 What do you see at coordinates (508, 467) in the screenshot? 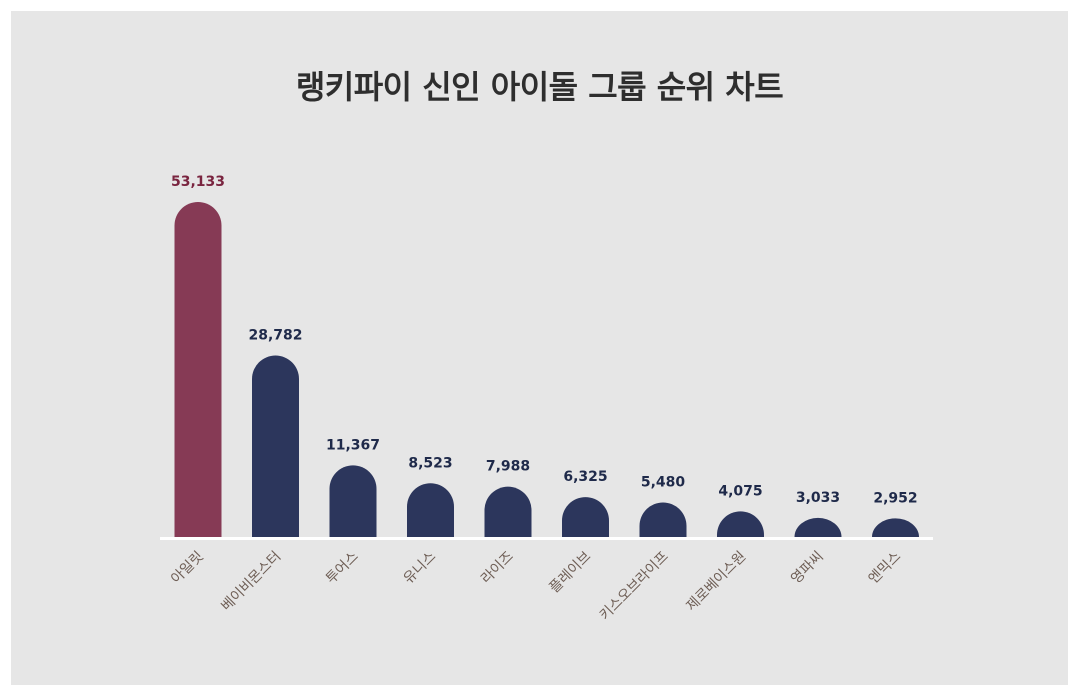
I see `value-label-5: 7,988` at bounding box center [508, 467].